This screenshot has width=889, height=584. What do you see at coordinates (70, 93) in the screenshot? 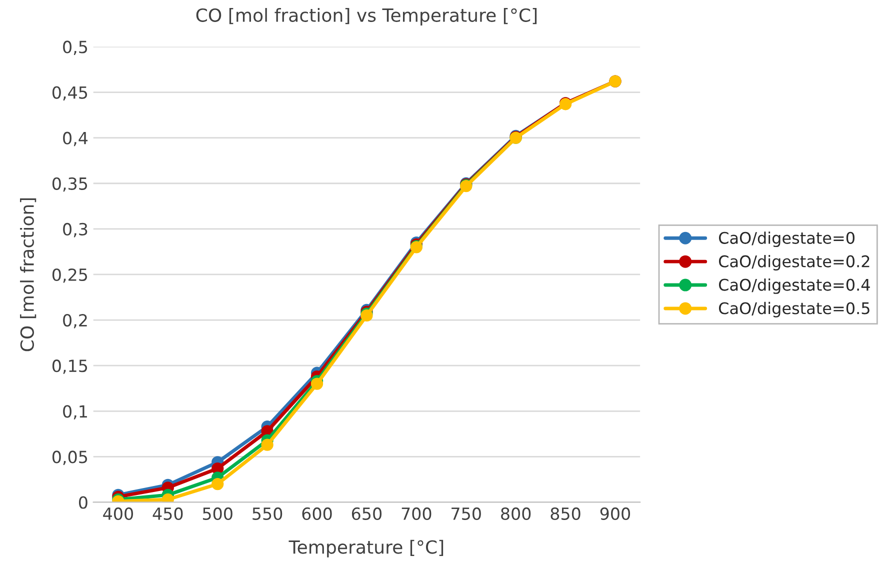
I see `y-tick-label: 0,45` at bounding box center [70, 93].